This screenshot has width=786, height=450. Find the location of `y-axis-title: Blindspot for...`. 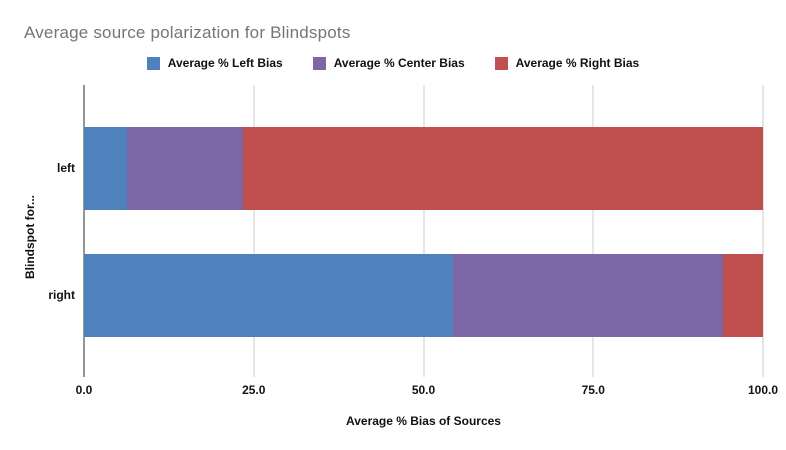

y-axis-title: Blindspot for... is located at coordinates (30, 237).